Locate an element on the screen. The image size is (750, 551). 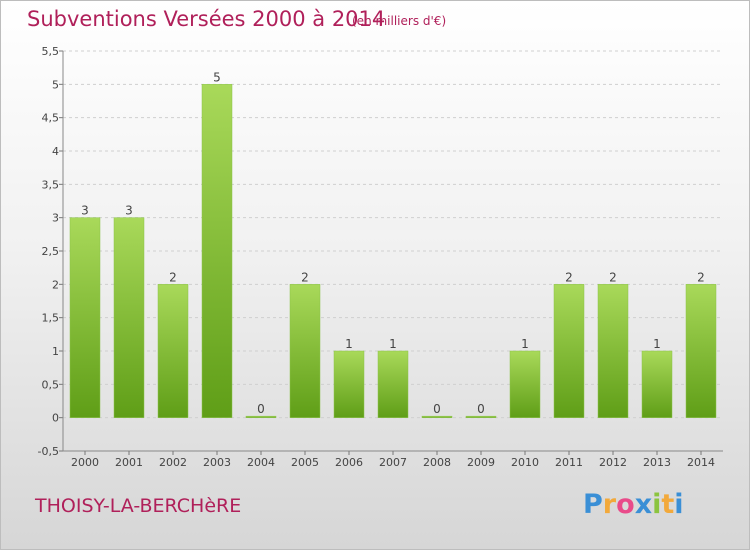
chart-title: Subventions Versées 2000 à 2014 is located at coordinates (206, 19).